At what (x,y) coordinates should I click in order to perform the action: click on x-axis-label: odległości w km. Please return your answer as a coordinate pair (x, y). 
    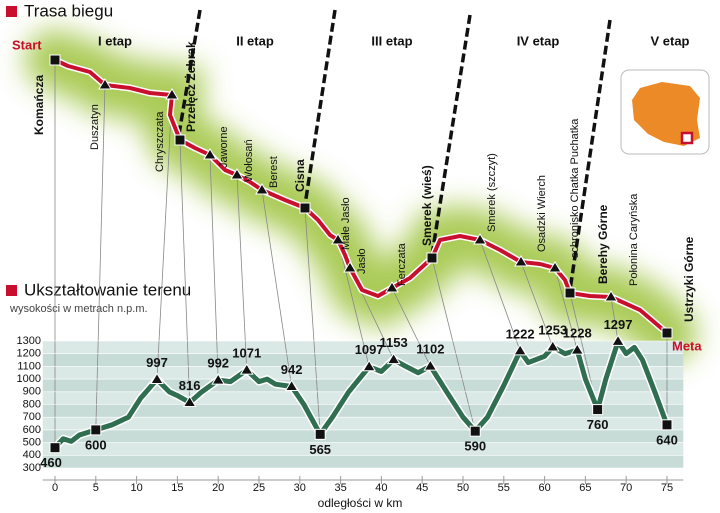
    Looking at the image, I should click on (360, 503).